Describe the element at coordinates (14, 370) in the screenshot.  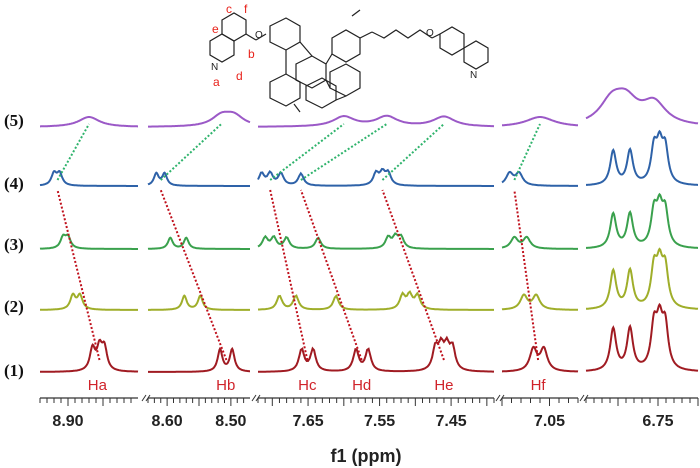
I see `trace-label-1: (1)` at that location.